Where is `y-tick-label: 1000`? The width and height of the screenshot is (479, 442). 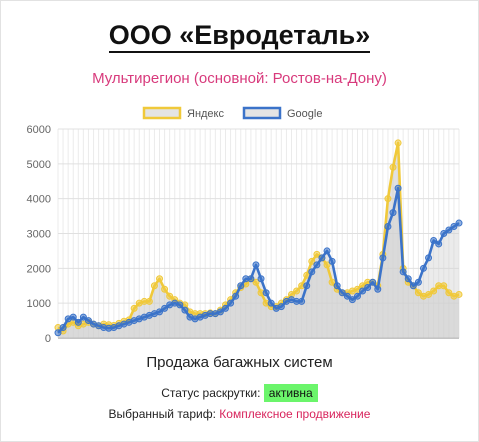
y-tick-label: 1000 is located at coordinates (39, 304).